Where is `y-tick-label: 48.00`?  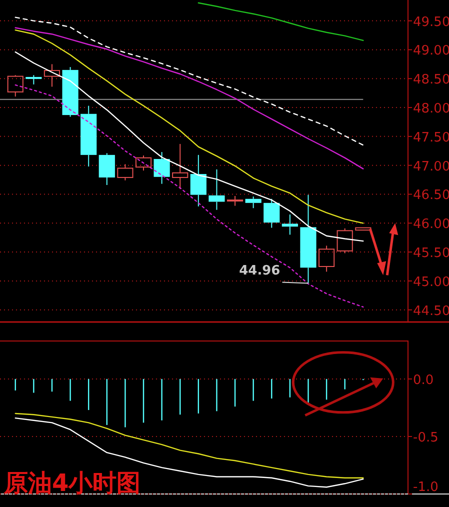 y-tick-label: 48.00 is located at coordinates (431, 109).